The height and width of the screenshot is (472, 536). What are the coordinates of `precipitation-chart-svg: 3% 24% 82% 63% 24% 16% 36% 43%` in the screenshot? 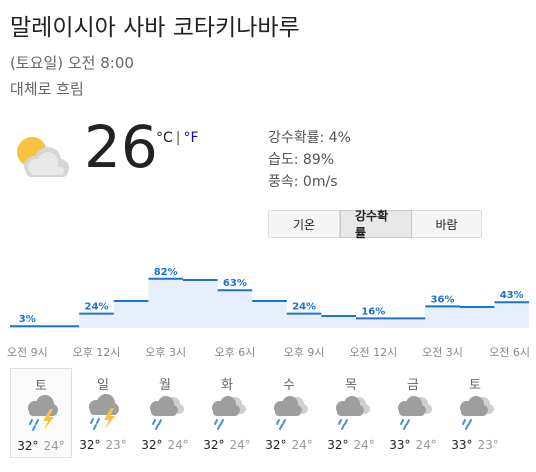 It's located at (269, 297).